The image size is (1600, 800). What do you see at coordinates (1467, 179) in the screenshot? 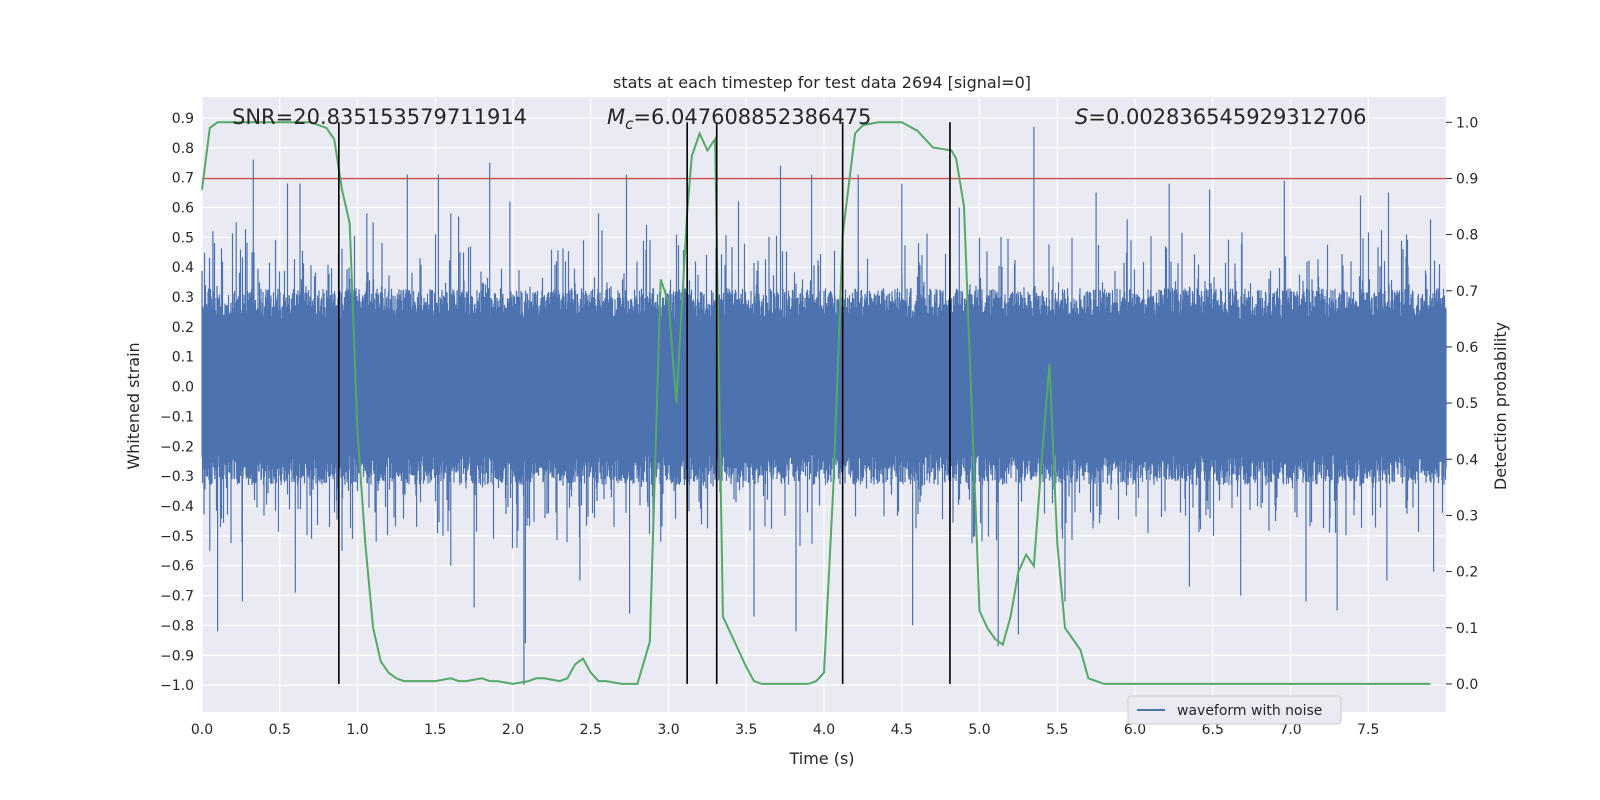
I see `y2-tick-label: 0.9` at bounding box center [1467, 179].